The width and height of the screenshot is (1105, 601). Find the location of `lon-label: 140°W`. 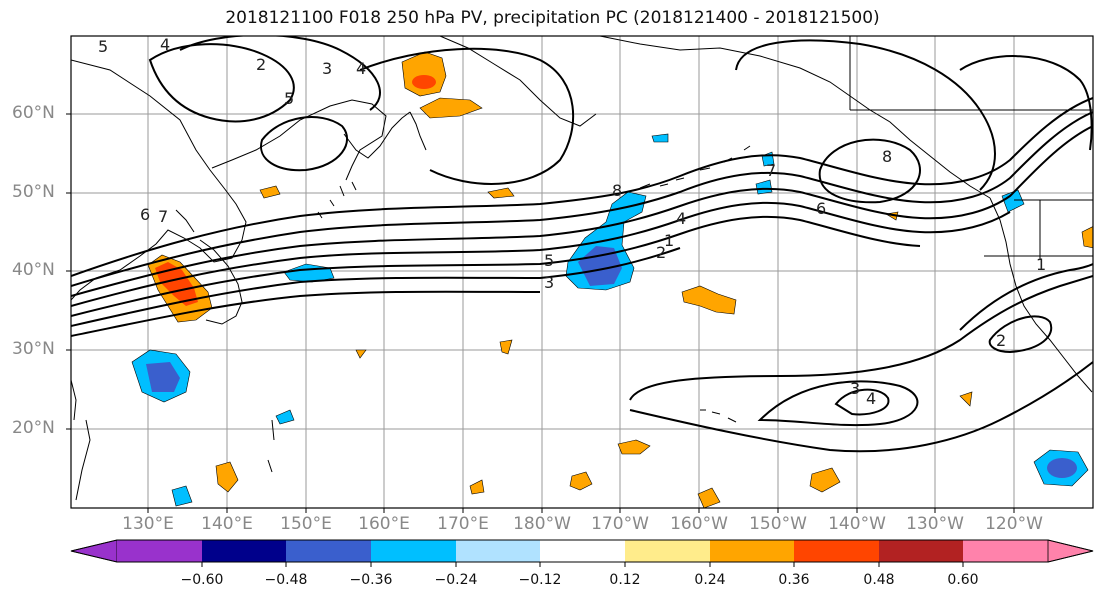

lon-label: 140°W is located at coordinates (857, 524).